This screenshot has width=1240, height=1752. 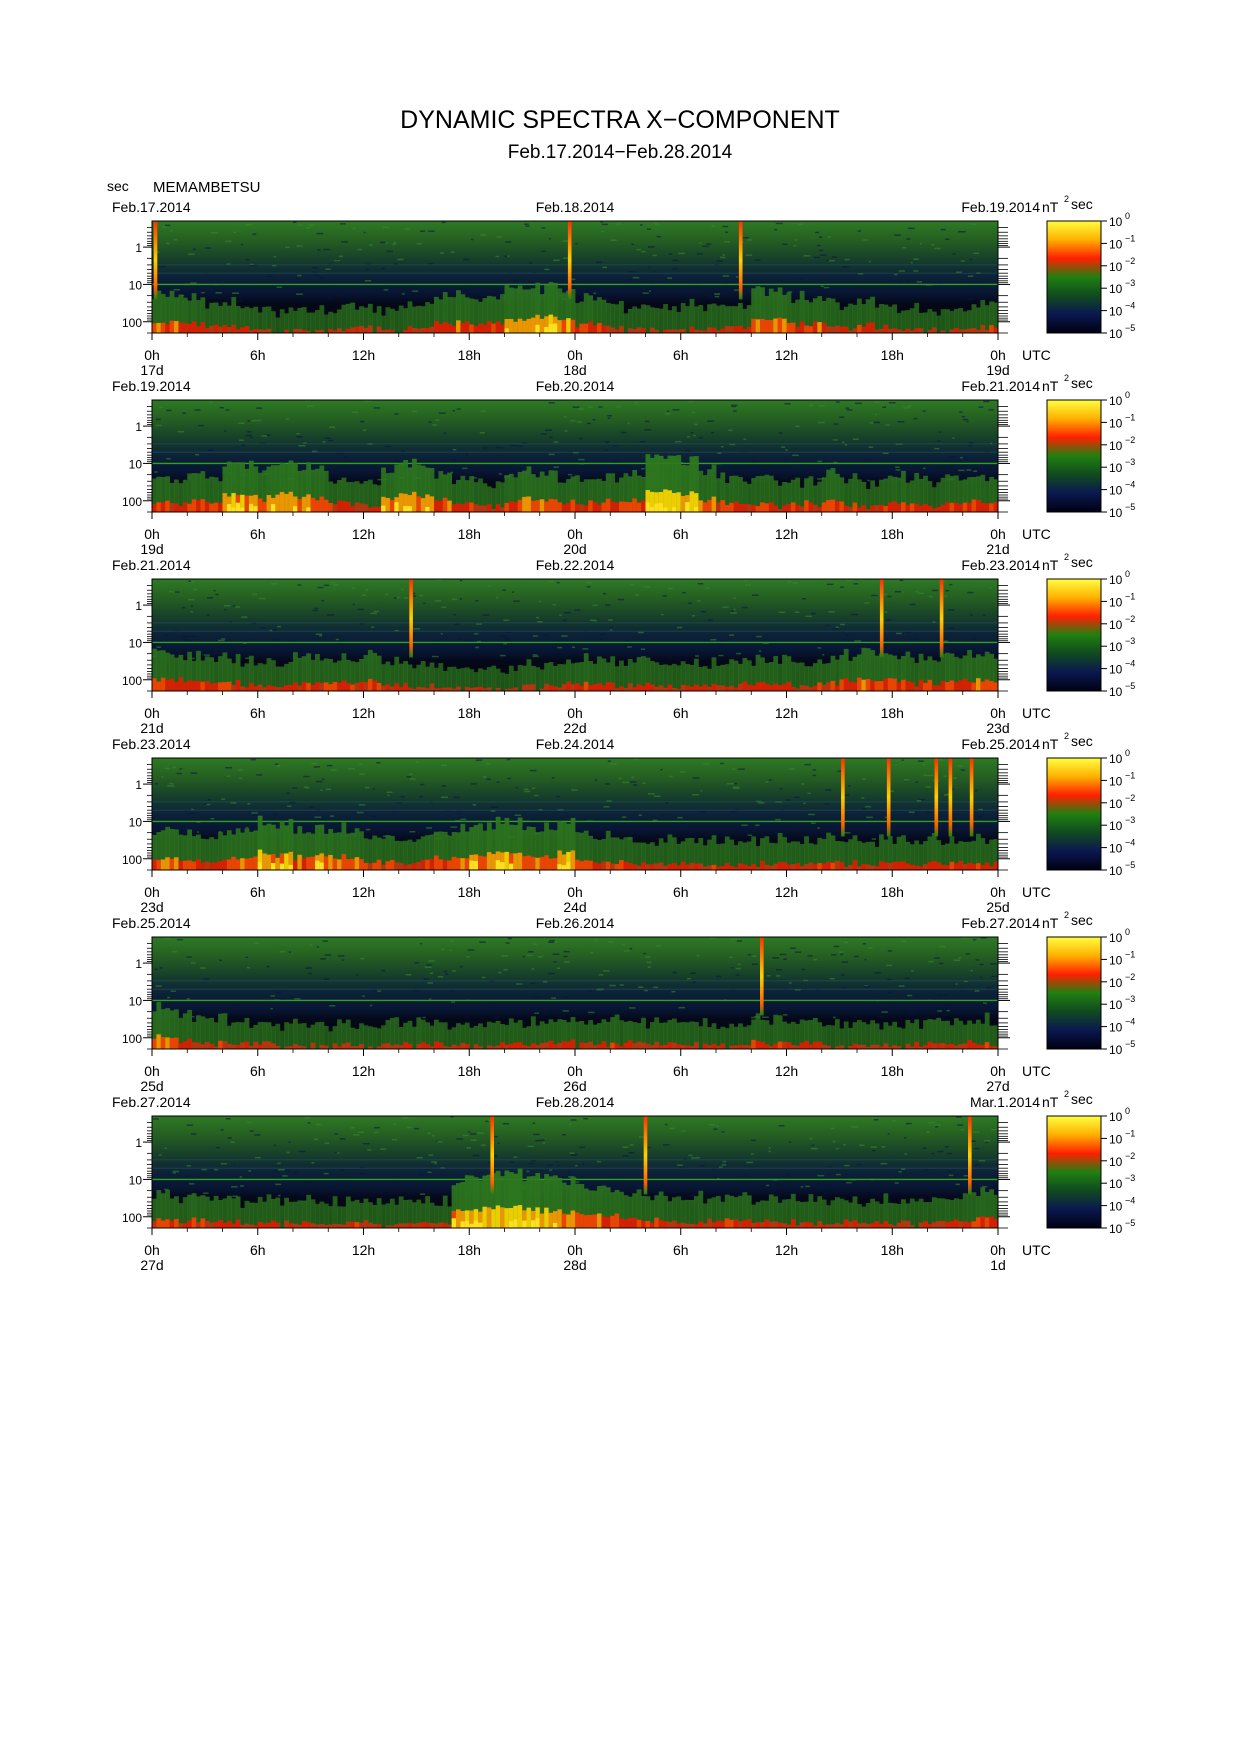 I want to click on activity-peak-cell, so click(x=322, y=866).